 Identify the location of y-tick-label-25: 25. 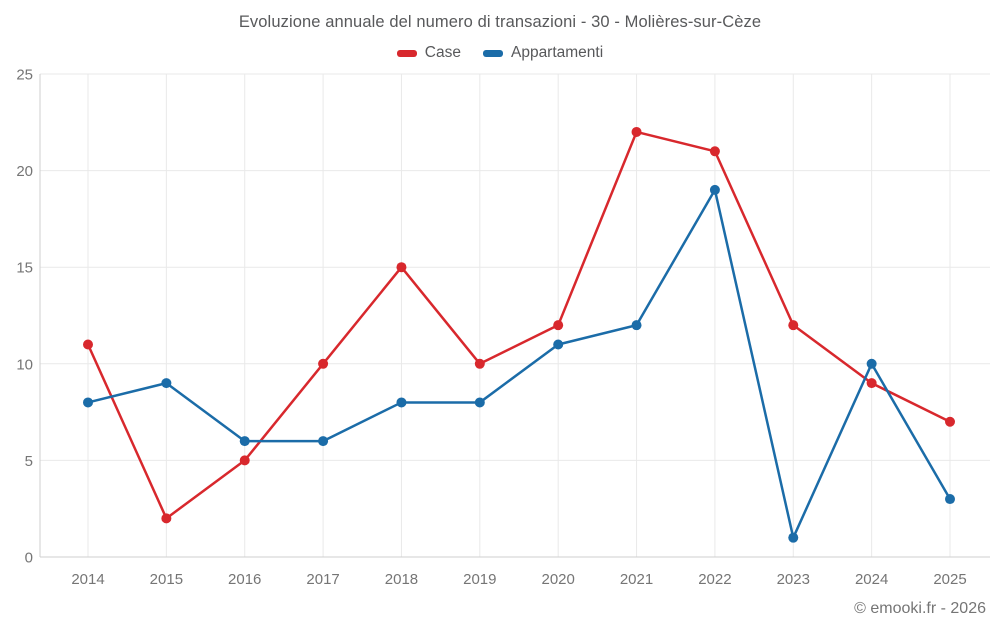
(24, 75).